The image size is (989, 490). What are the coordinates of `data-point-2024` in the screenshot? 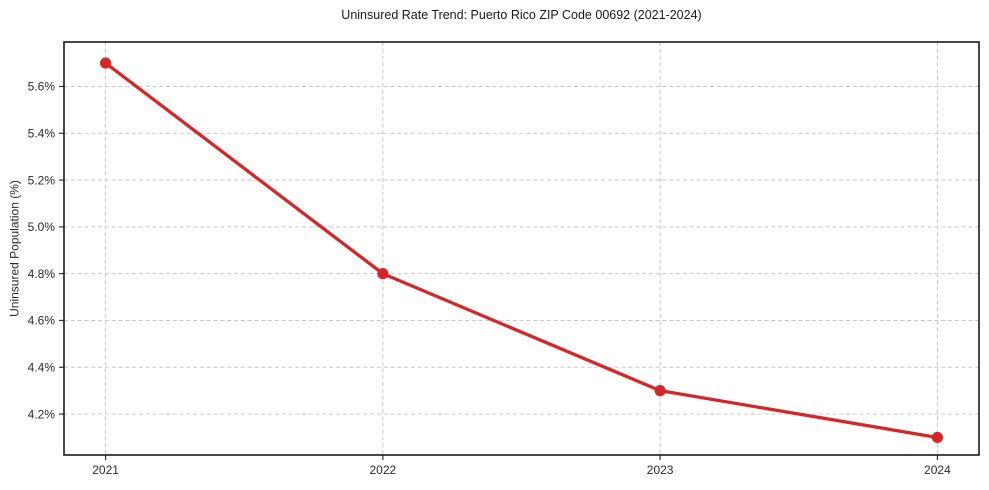 It's located at (937, 437).